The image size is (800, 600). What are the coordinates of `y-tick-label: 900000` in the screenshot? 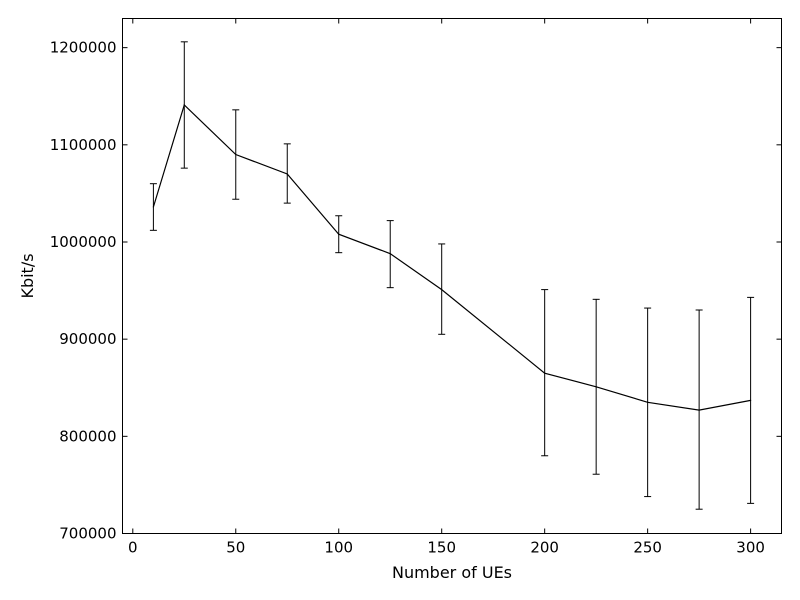 It's located at (87, 339).